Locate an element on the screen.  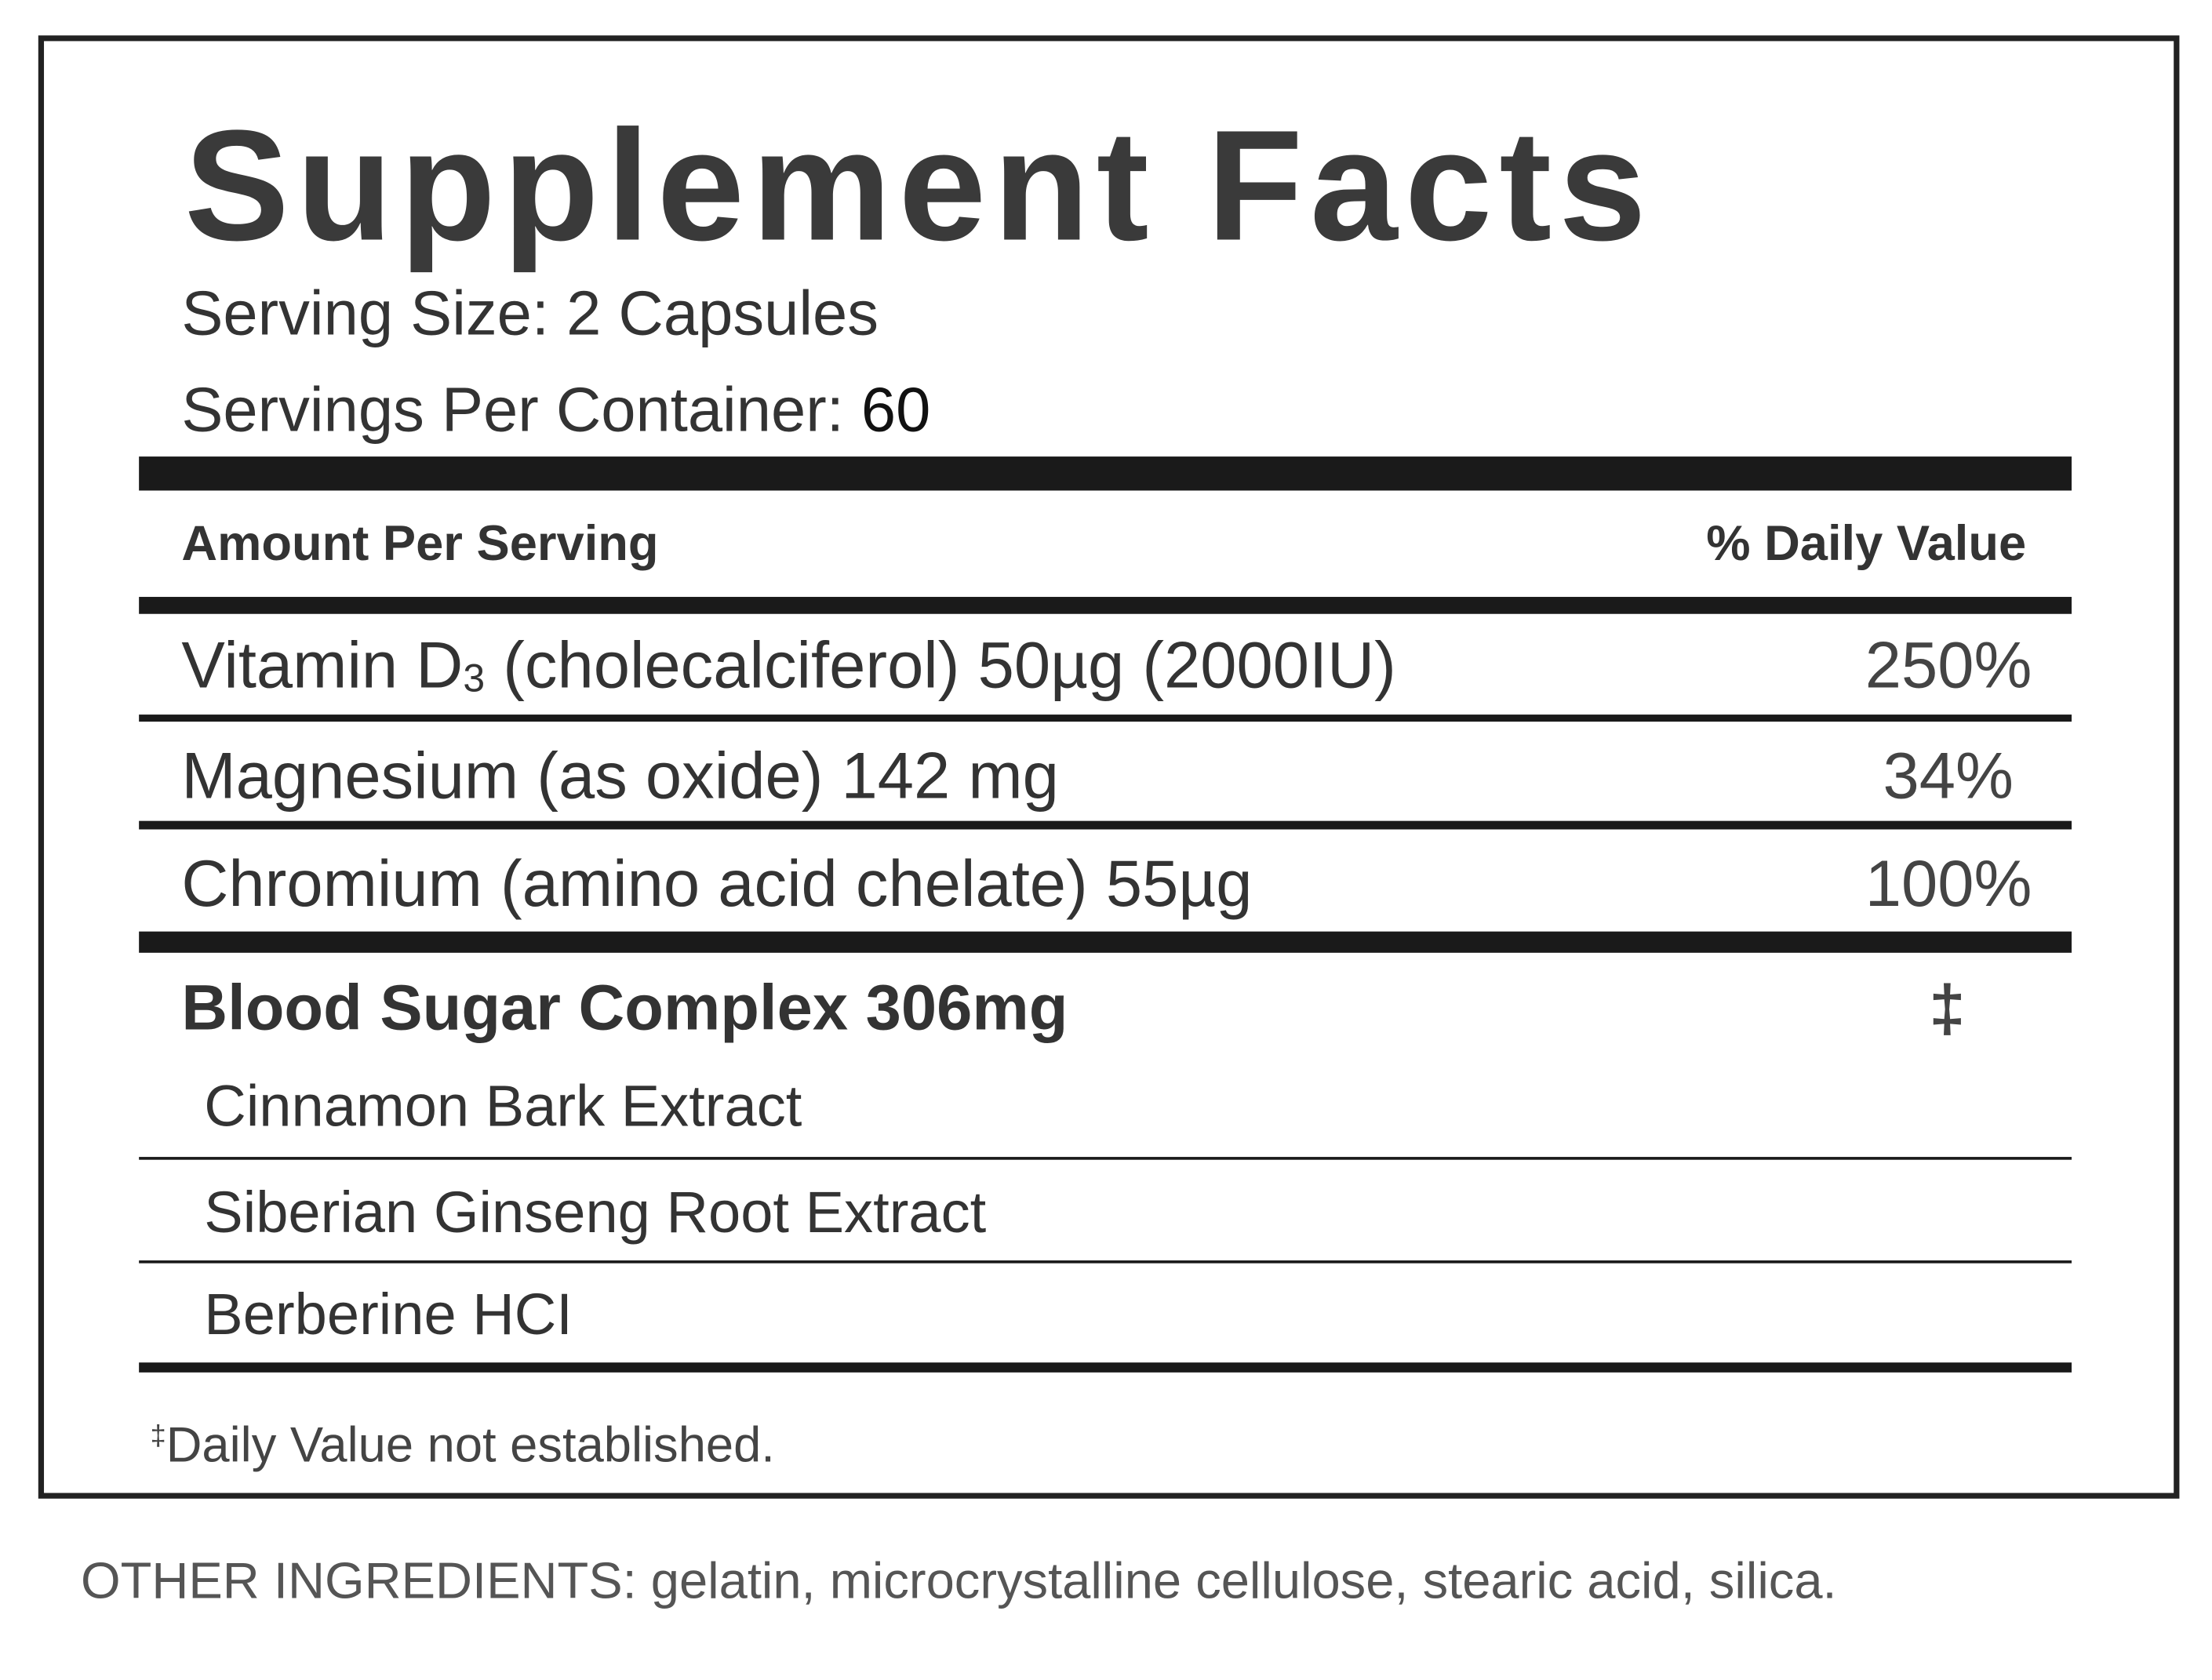
blend-name: Blood Sugar Complex 306mg is located at coordinates (625, 1007).